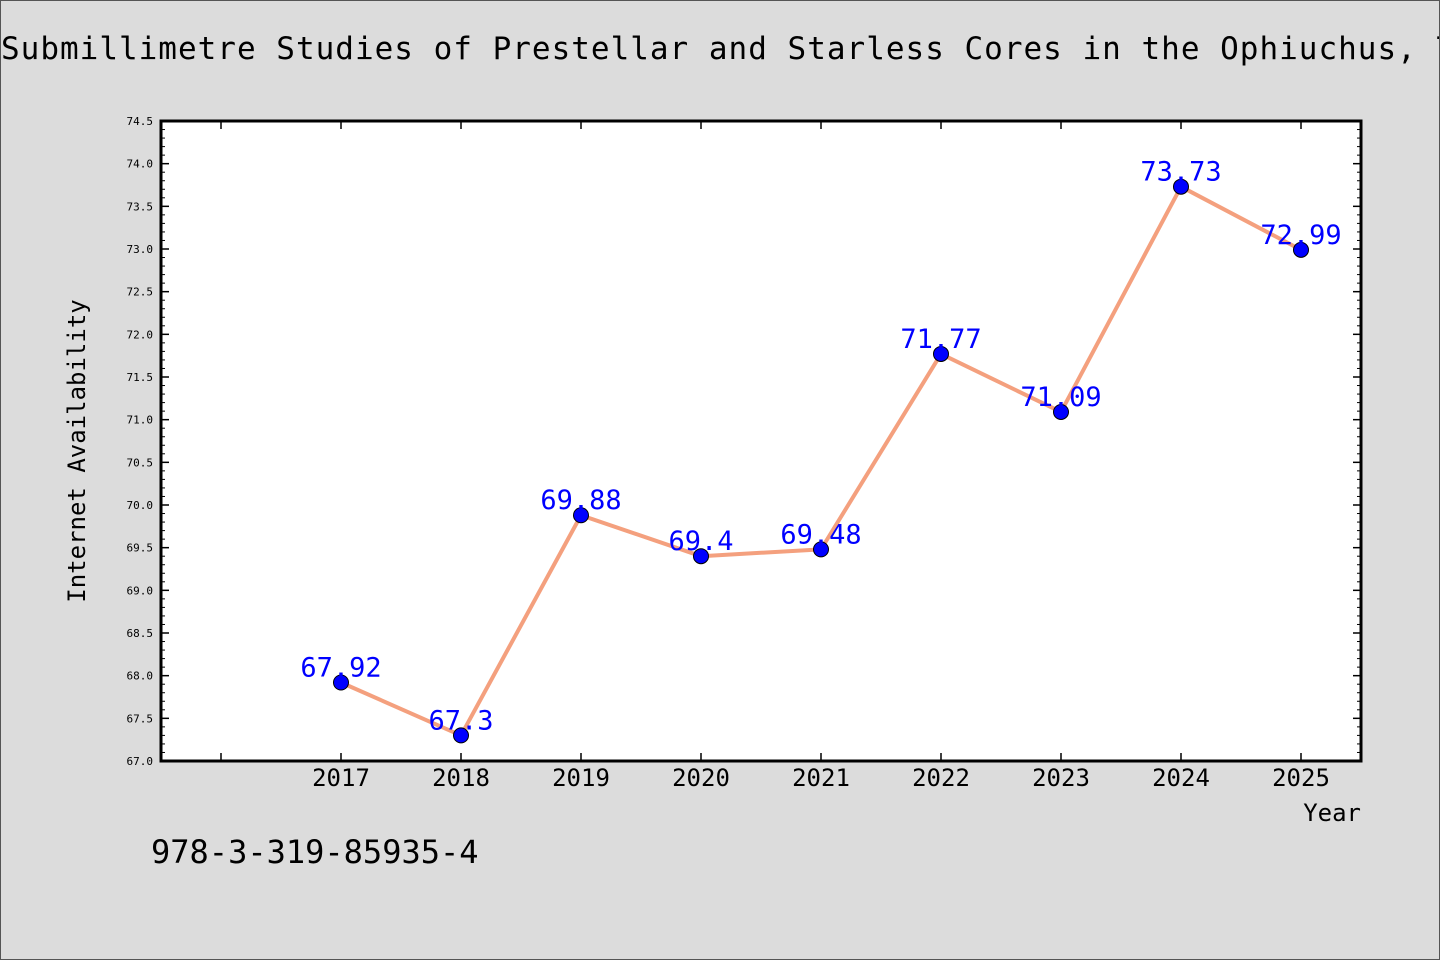 This screenshot has height=960, width=1440. What do you see at coordinates (140, 761) in the screenshot?
I see `y-tick-label: 67.0` at bounding box center [140, 761].